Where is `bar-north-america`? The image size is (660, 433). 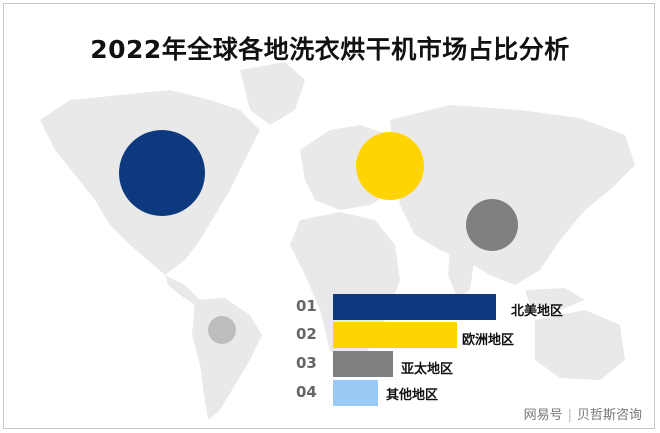 bar-north-america is located at coordinates (414, 307).